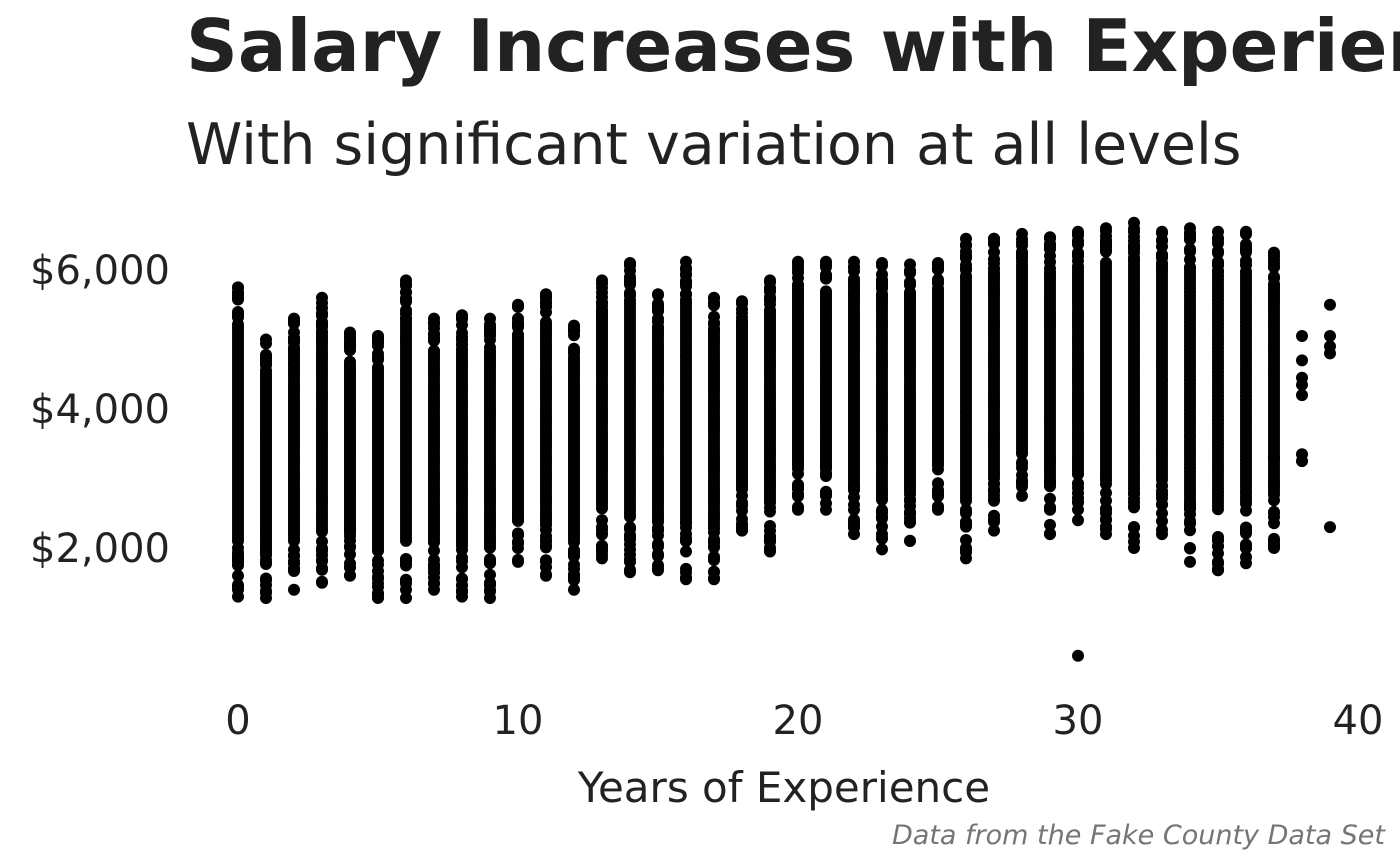  I want to click on x-tick-label: 30, so click(1078, 721).